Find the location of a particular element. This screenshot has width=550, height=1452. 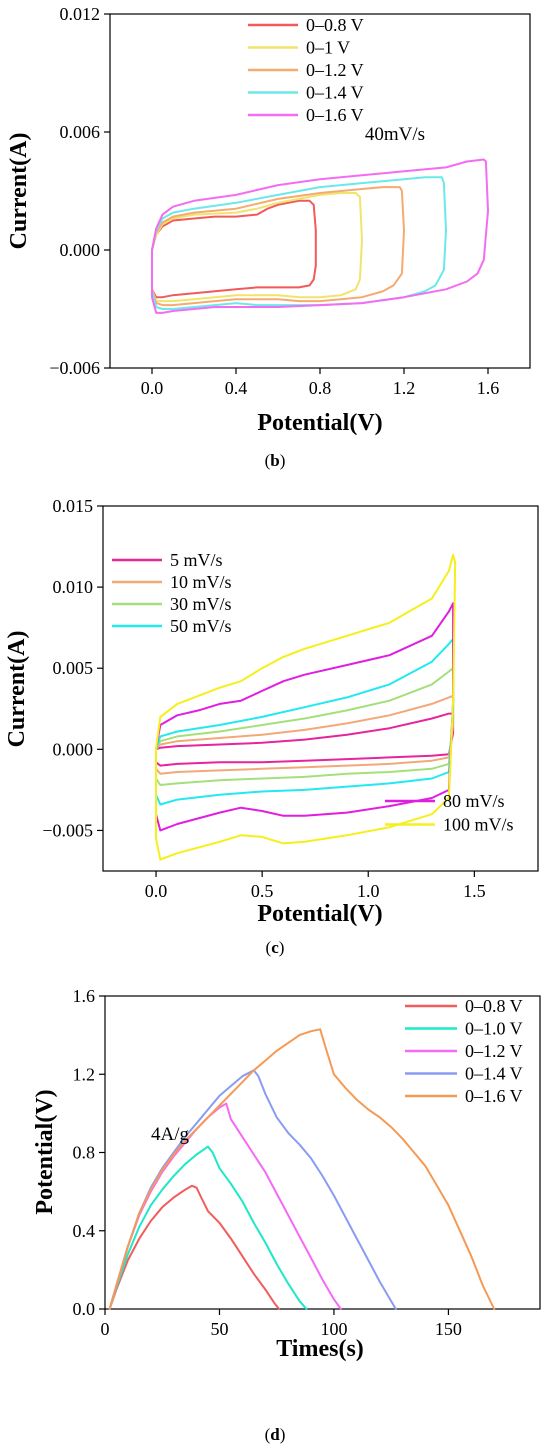

y-tick-label: 1.6 is located at coordinates (84, 996).